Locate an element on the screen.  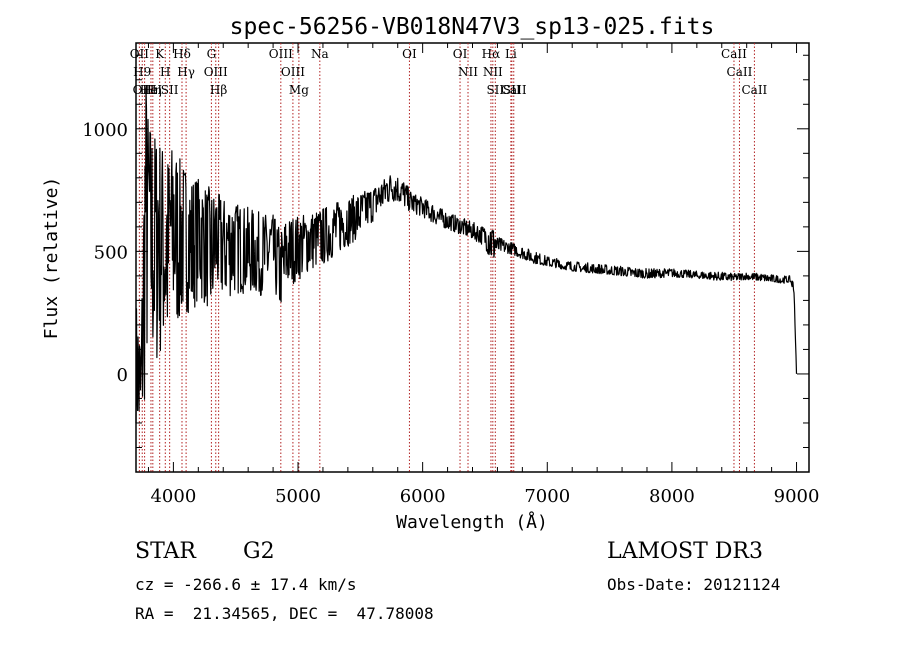
line-label: H is located at coordinates (165, 72).